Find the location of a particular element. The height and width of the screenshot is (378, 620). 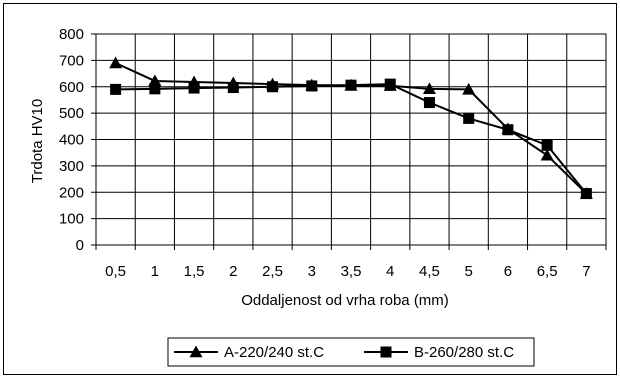

y-tick-label: 700 is located at coordinates (71, 60).